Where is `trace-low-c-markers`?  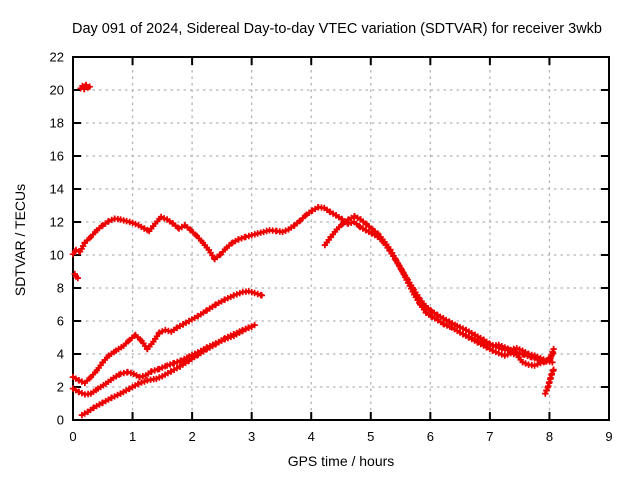
trace-low-c-markers is located at coordinates (166, 371).